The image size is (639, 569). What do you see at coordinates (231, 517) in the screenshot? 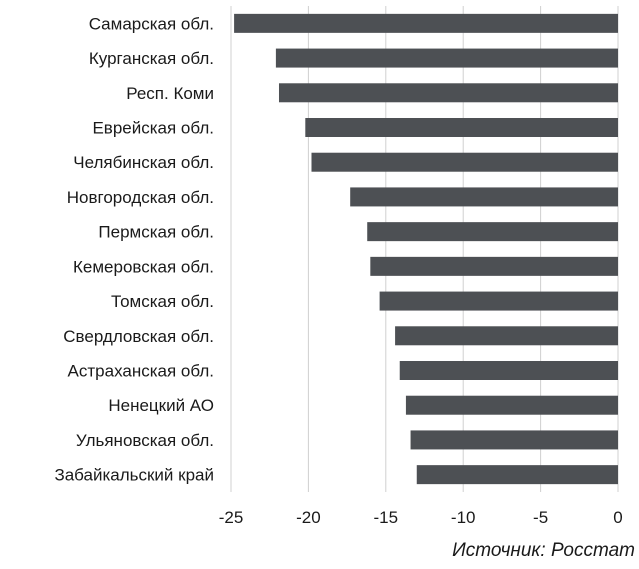
I see `x-tick-label: -25` at bounding box center [231, 517].